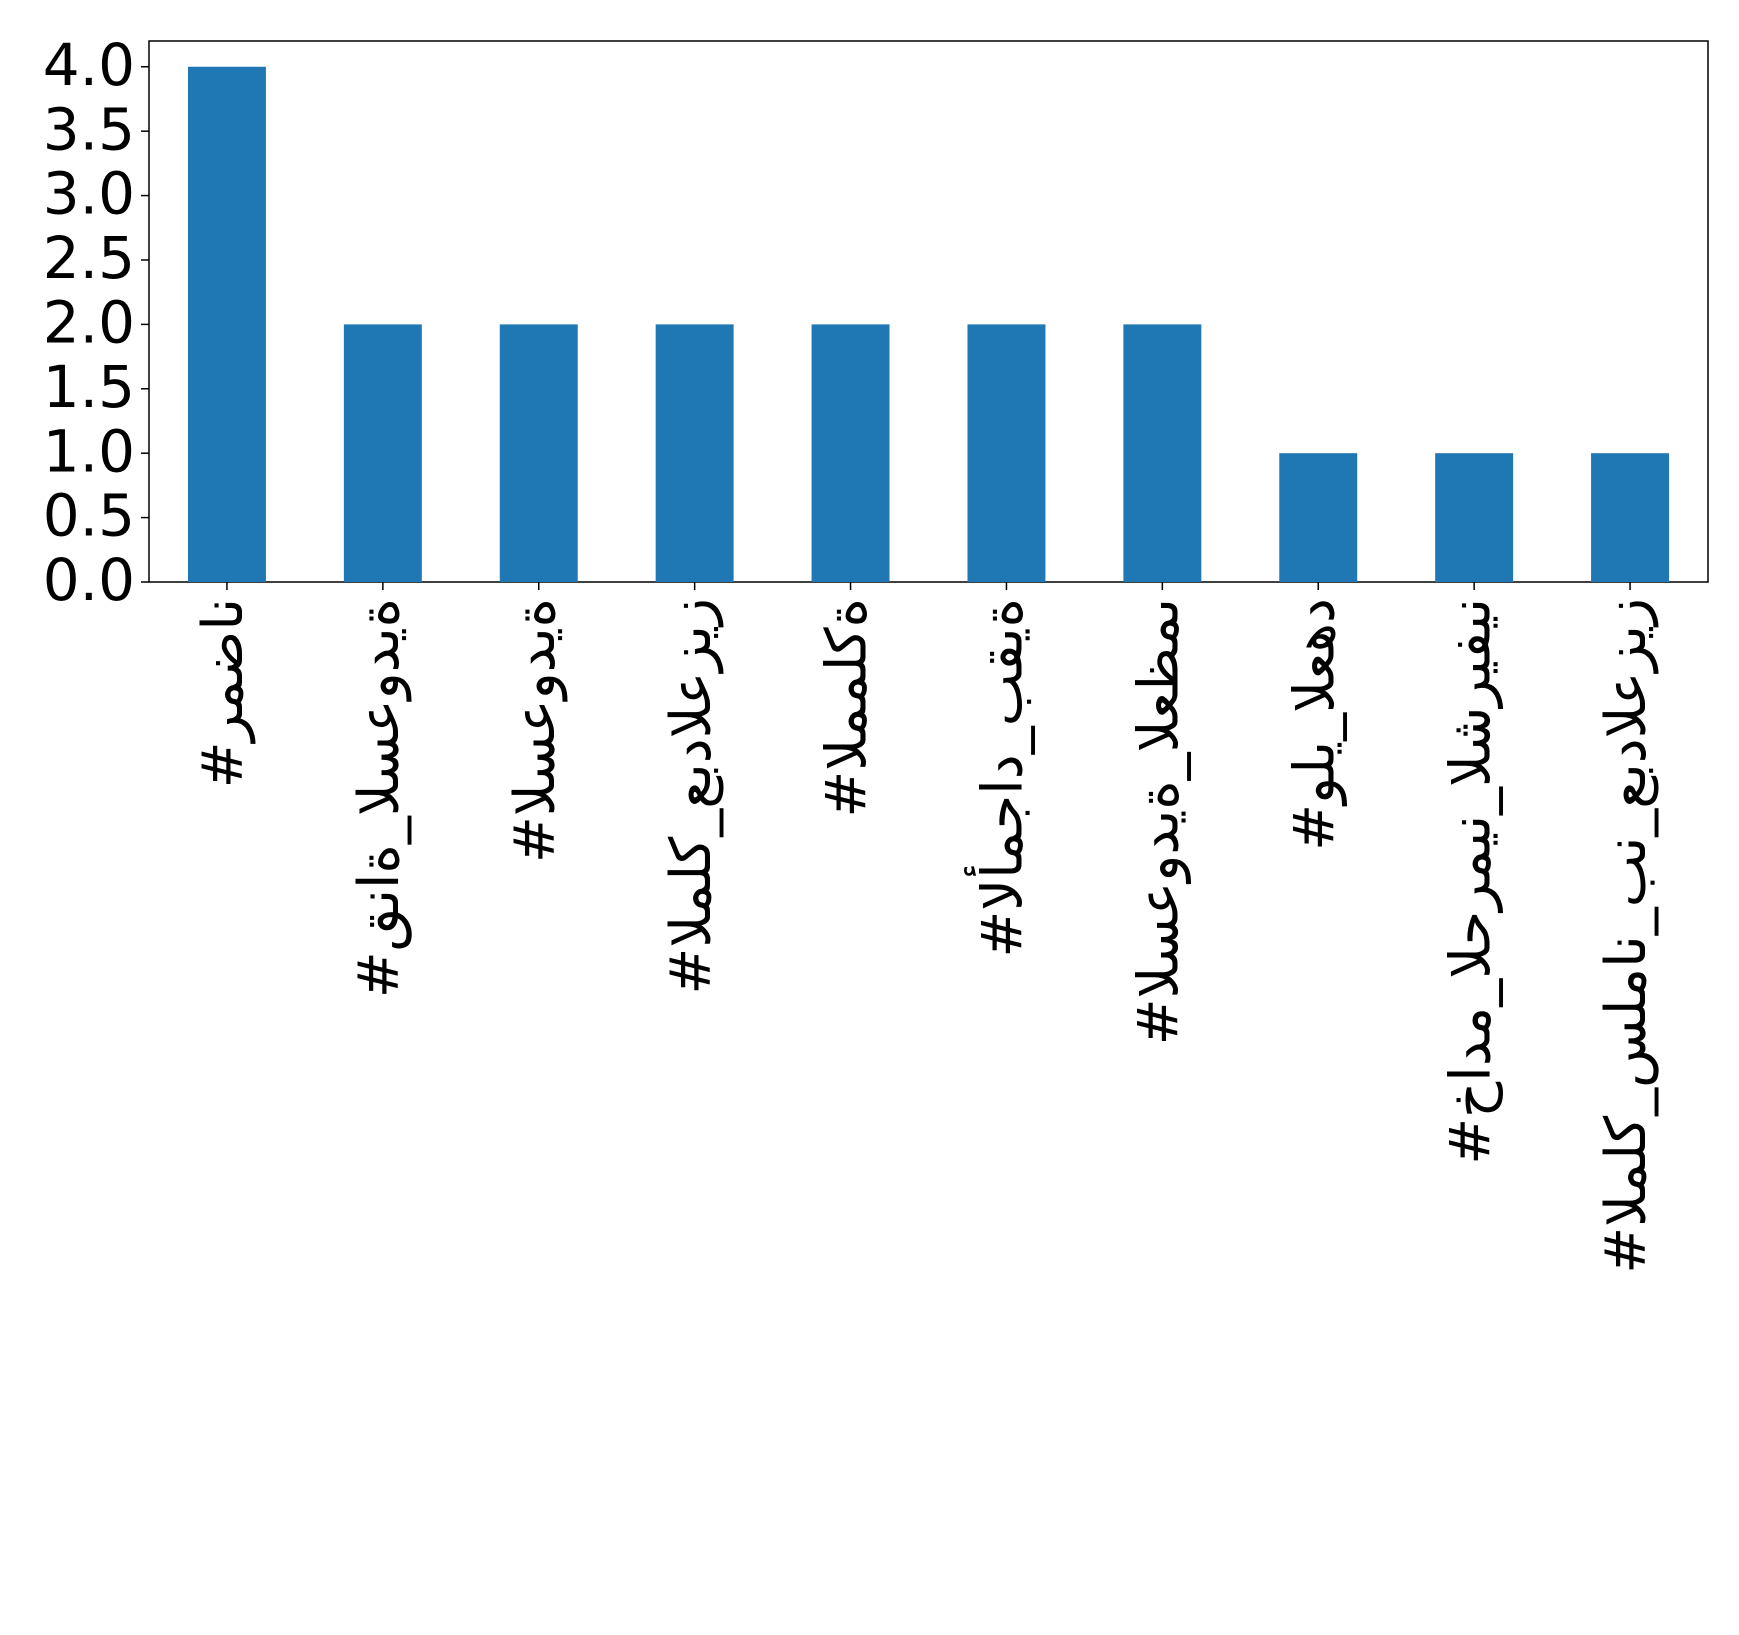 This screenshot has height=1635, width=1739. Describe the element at coordinates (1470, 881) in the screenshot. I see `x-tick-label: #خادم_الحرمين_الشريفين` at that location.